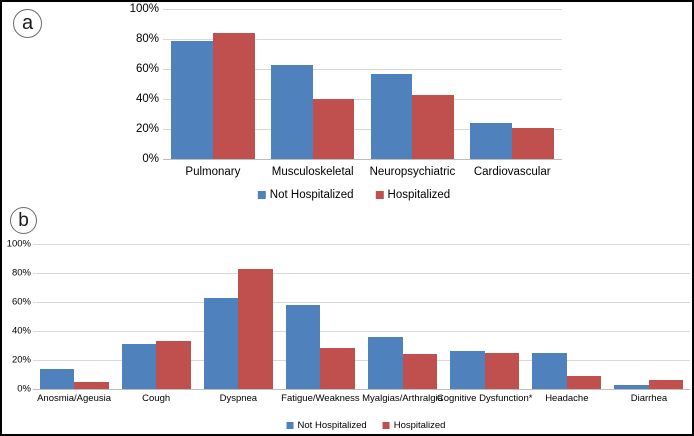  I want to click on bar-hospitalized-pulmonary, so click(233, 96).